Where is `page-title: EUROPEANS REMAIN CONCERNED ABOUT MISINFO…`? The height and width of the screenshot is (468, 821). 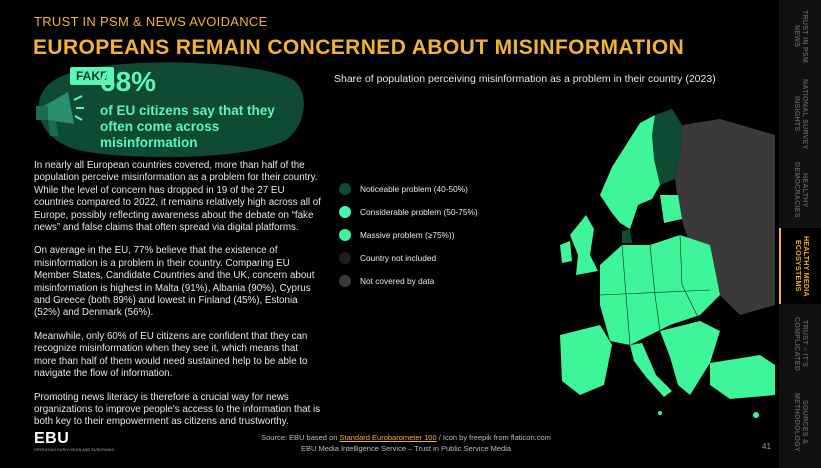
page-title: EUROPEANS REMAIN CONCERNED ABOUT MISINFO… is located at coordinates (359, 47).